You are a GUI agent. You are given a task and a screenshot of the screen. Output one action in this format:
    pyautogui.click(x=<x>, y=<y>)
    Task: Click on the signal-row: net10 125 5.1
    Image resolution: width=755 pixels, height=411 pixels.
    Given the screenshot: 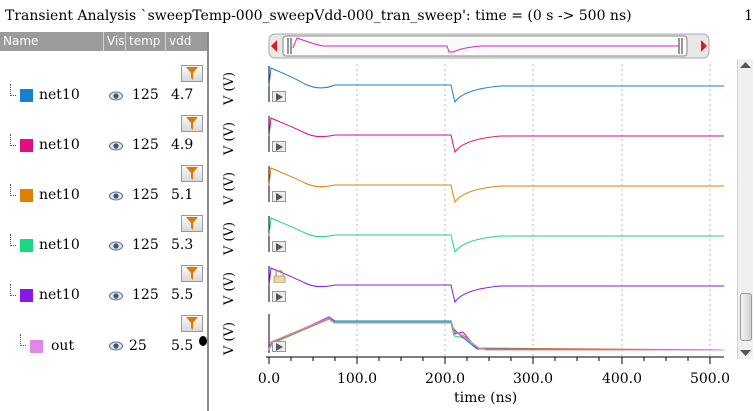 What is the action you would take?
    pyautogui.click(x=103, y=184)
    